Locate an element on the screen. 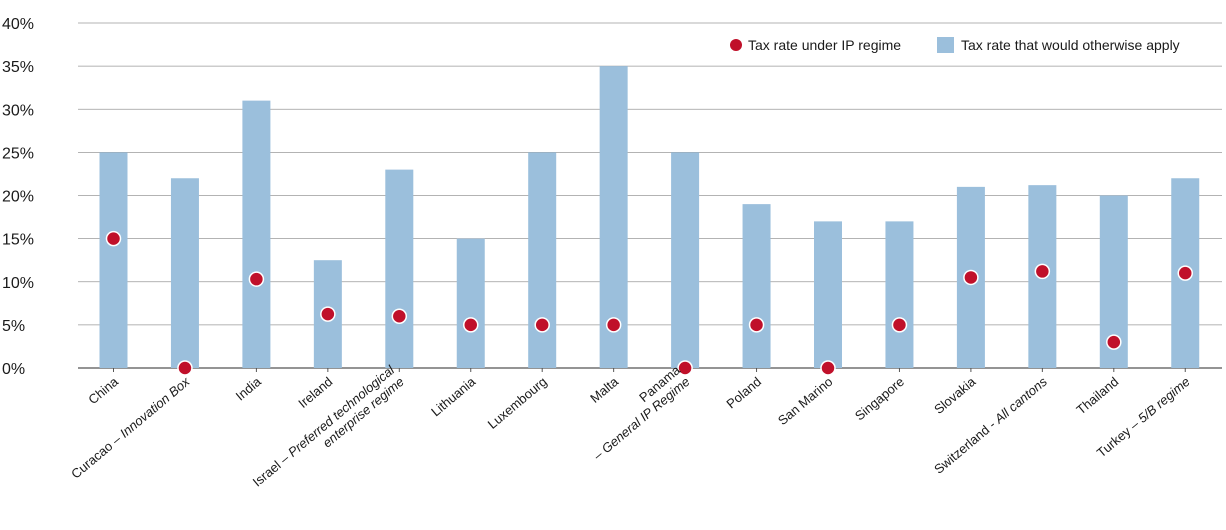 The width and height of the screenshot is (1226, 530). x-category-label-line: Slovakia is located at coordinates (955, 395).